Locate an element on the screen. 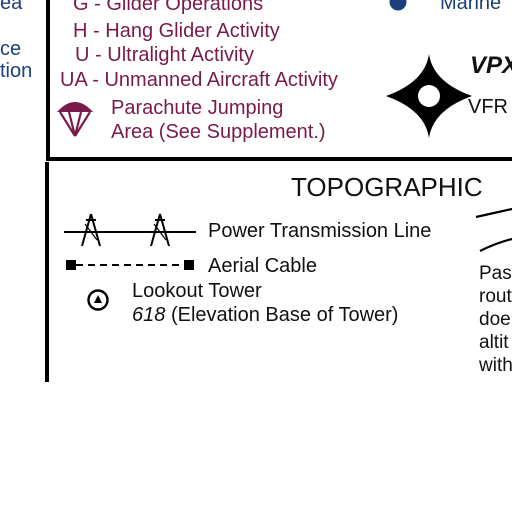  power-line-label: Power Transmission Line is located at coordinates (320, 231).